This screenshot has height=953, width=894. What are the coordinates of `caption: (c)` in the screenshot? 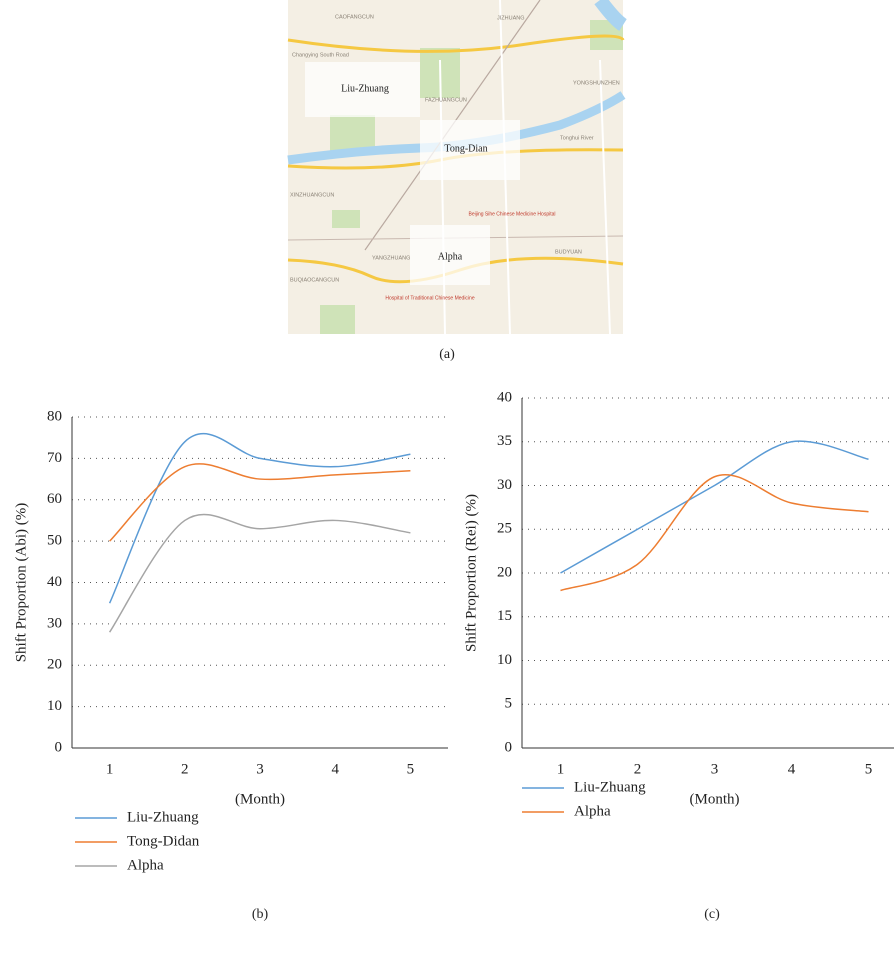 It's located at (712, 914).